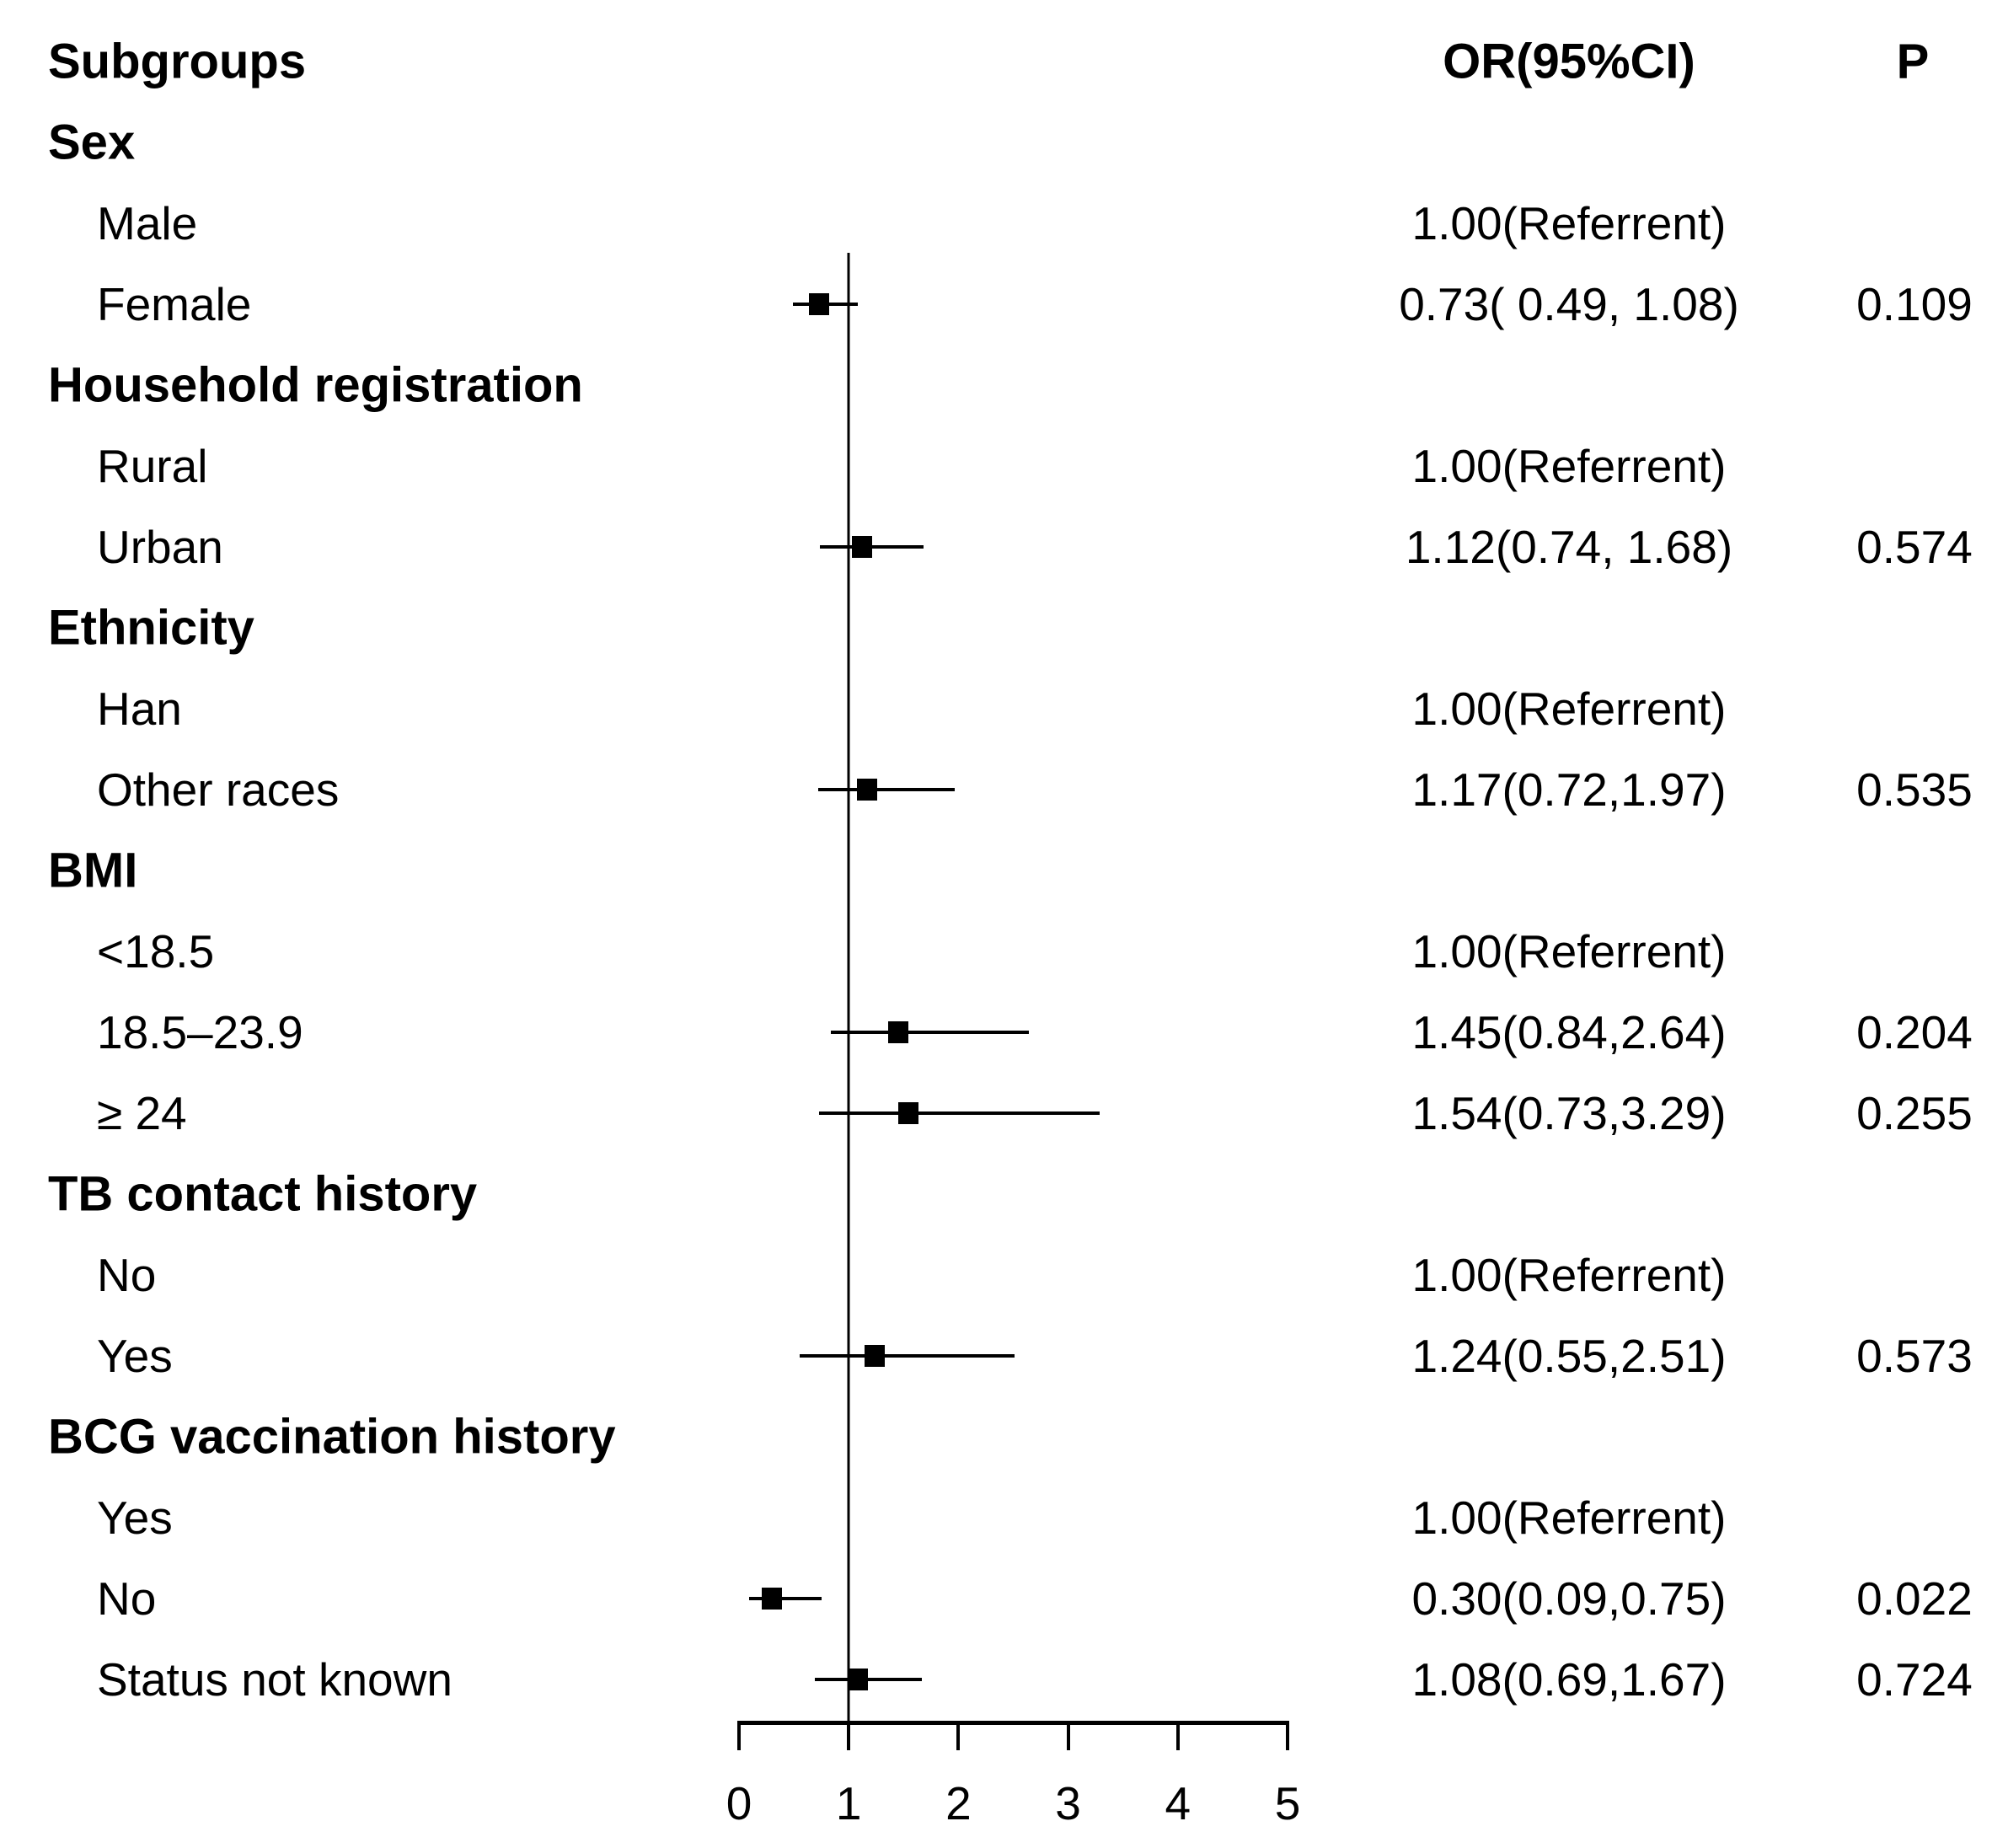 Image resolution: width=1992 pixels, height=1848 pixels. Describe the element at coordinates (1569, 62) in the screenshot. I see `column-header-or-ci: OR(95%CI)` at that location.